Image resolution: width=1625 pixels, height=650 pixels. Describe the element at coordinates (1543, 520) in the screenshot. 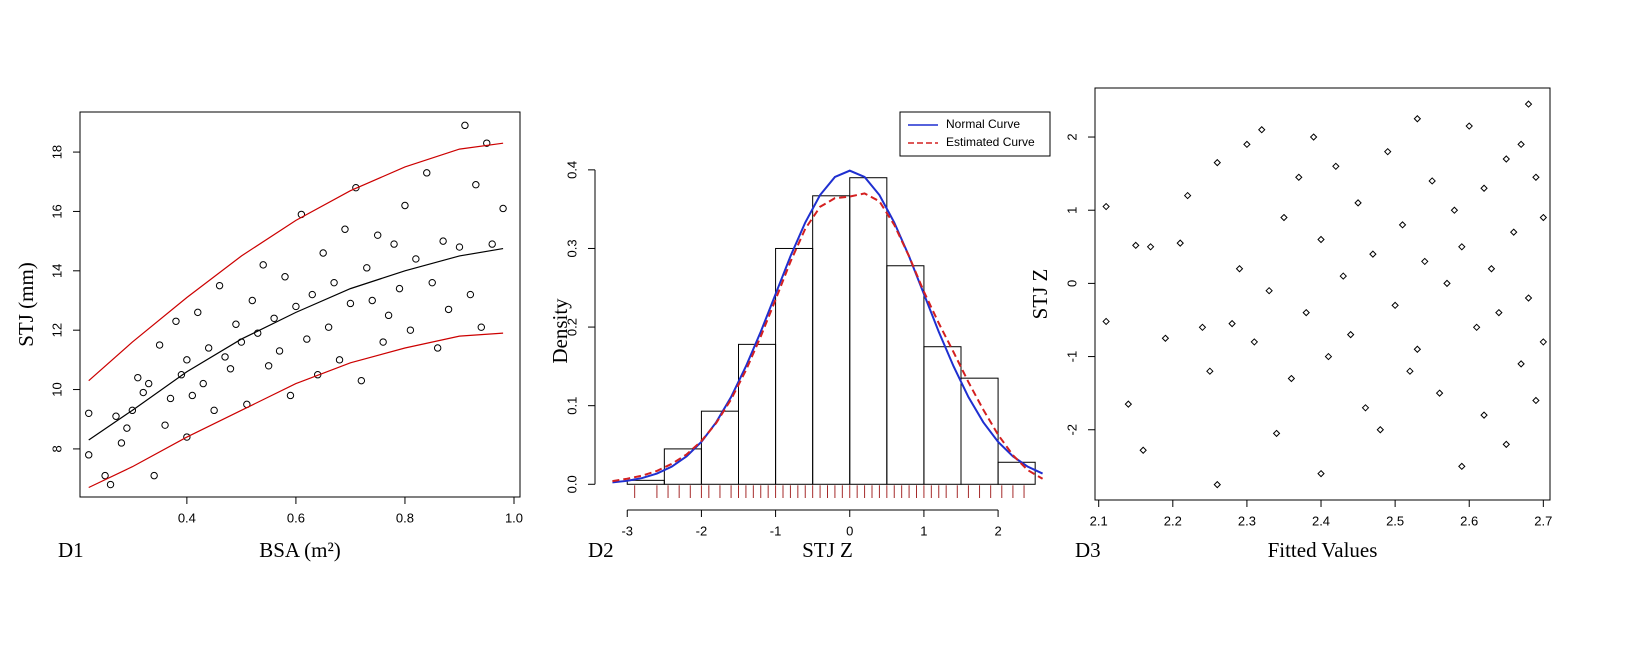

I see `x-tick-label: 2.7` at that location.